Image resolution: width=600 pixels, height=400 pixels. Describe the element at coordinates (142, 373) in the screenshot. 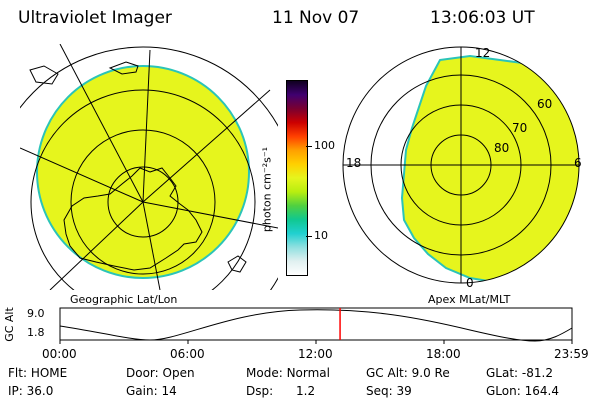

I see `status-door-label: Door:` at that location.